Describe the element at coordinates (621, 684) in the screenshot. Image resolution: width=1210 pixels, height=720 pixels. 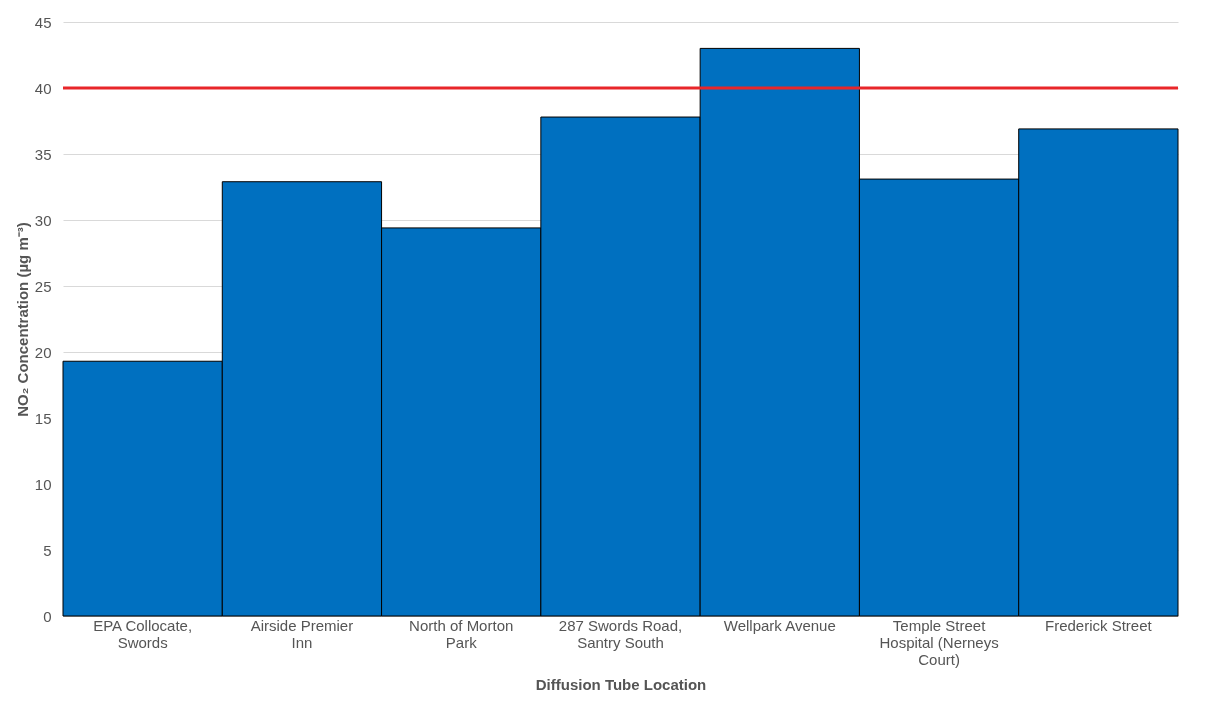
I see `x-axis-title: Diffusion Tube Location` at that location.